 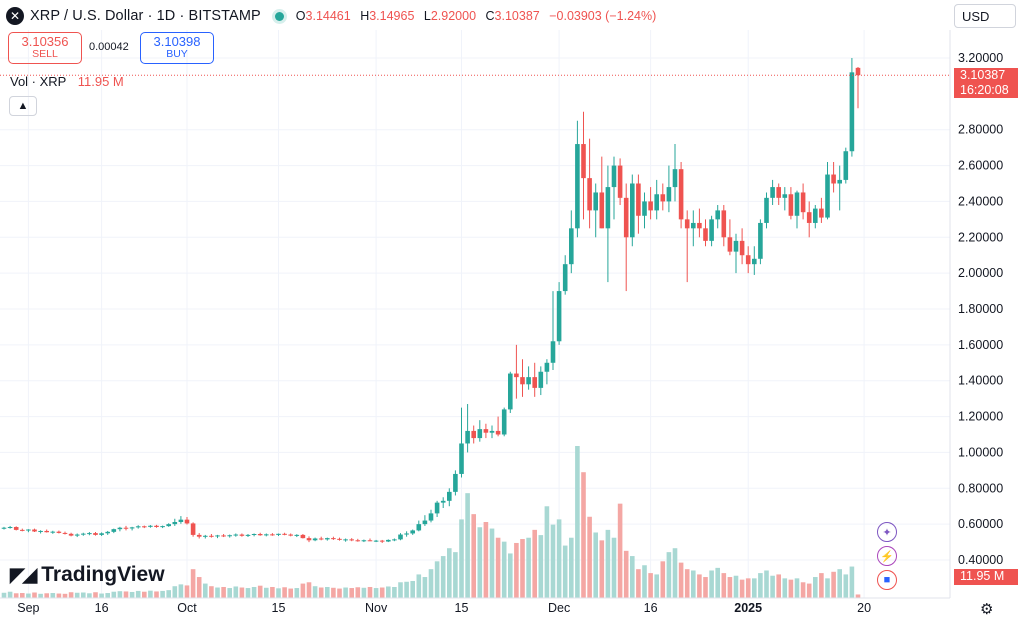 I want to click on y-tick-label: 0.40000, so click(x=980, y=560).